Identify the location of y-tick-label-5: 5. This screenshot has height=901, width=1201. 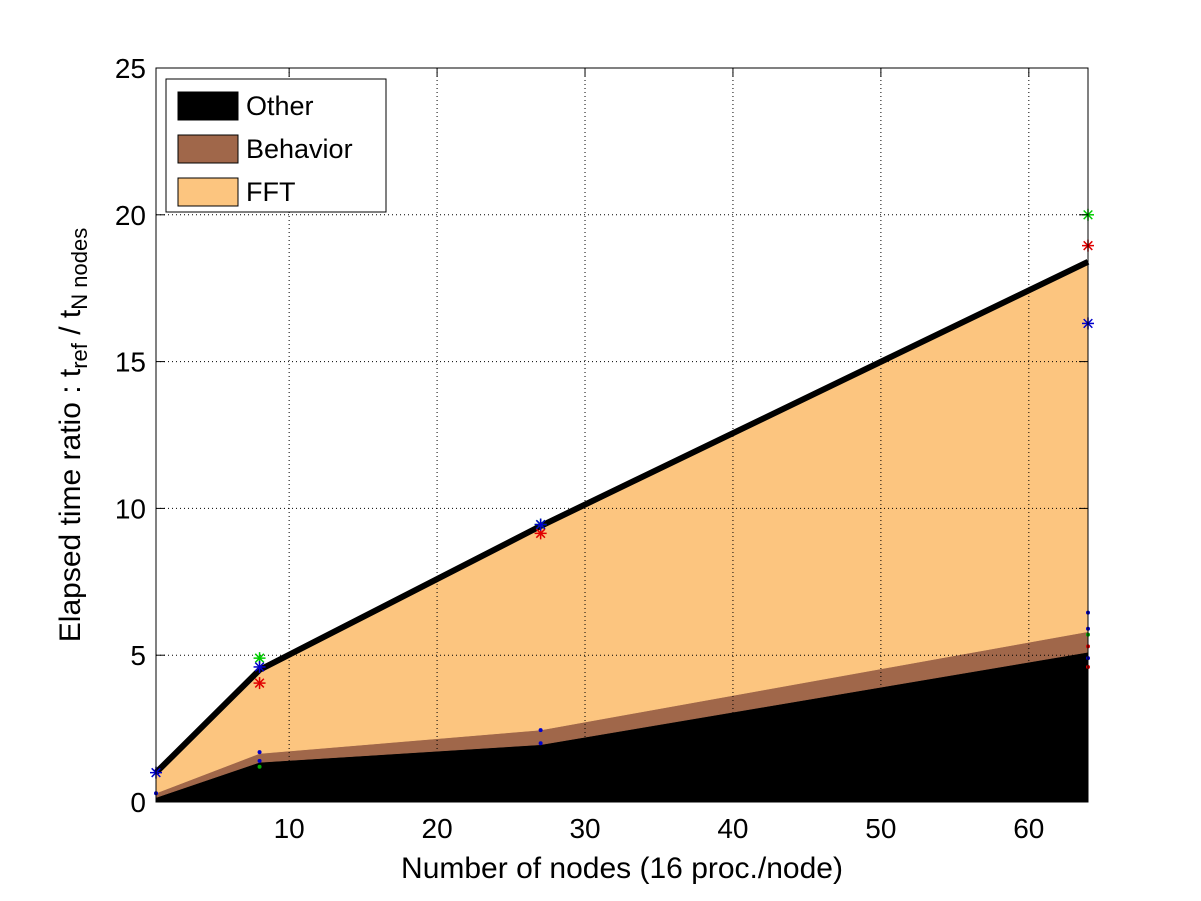
(138, 655).